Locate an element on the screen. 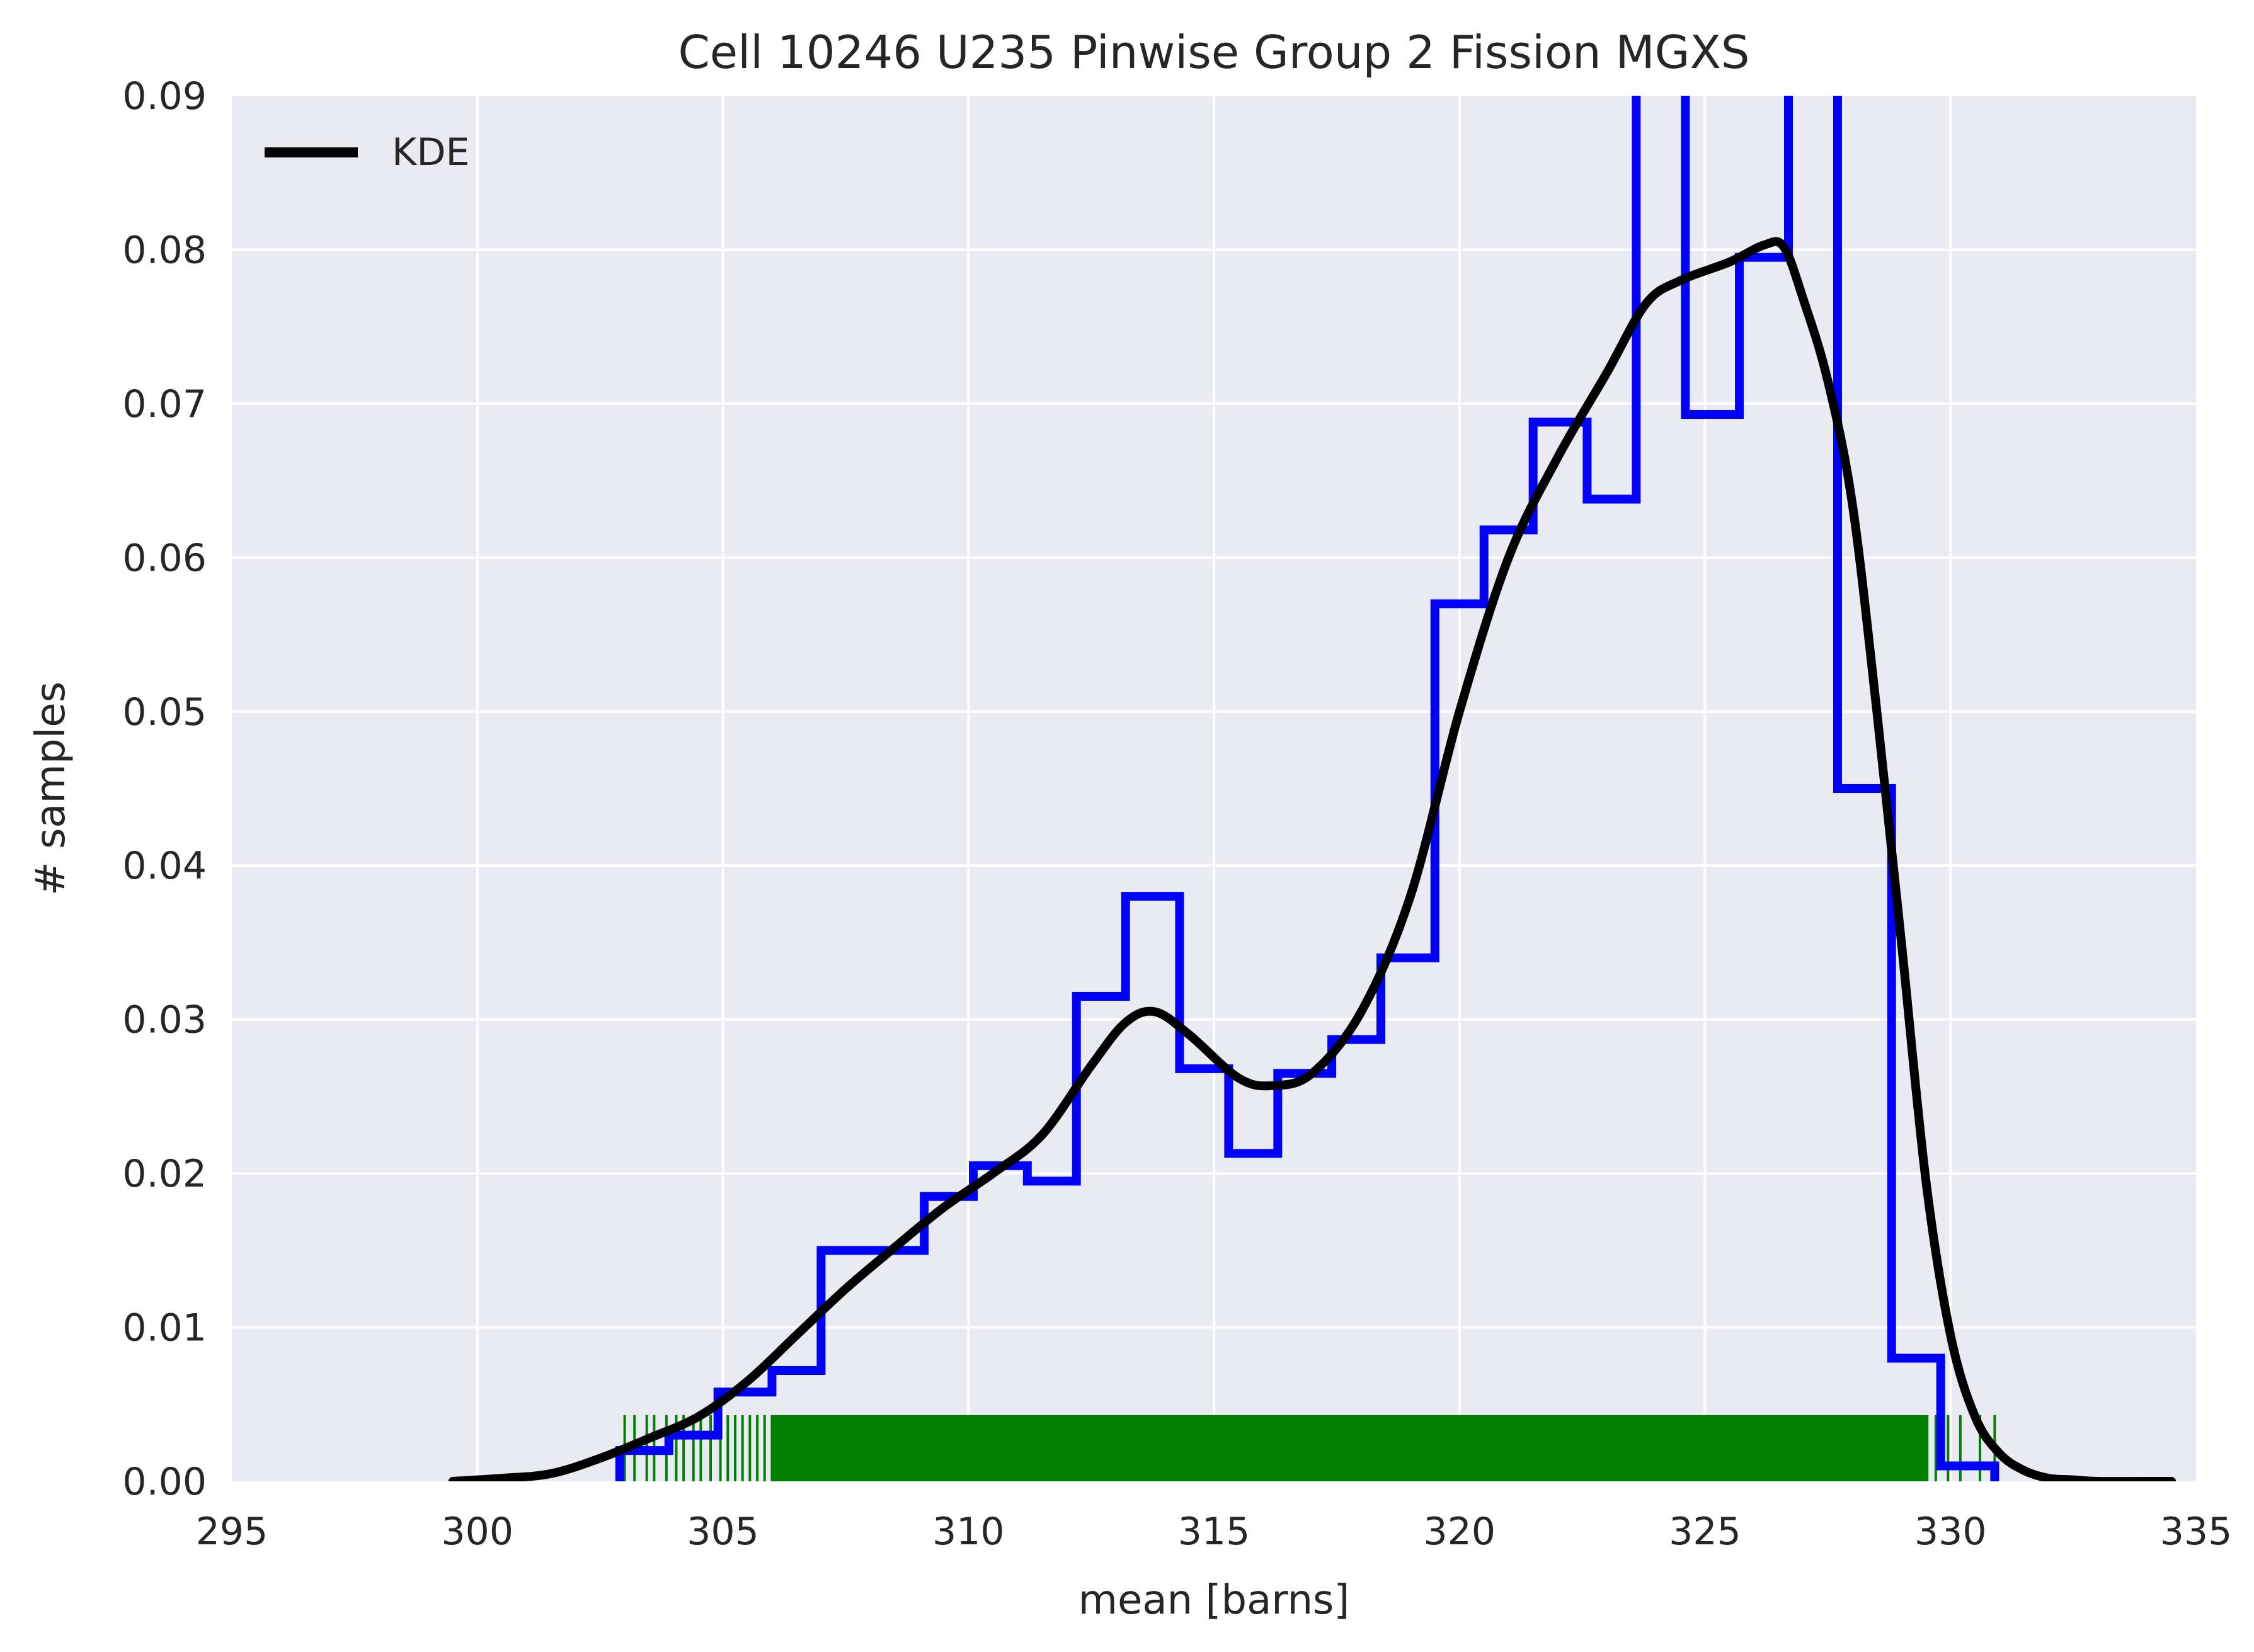  legend: KDE is located at coordinates (367, 152).